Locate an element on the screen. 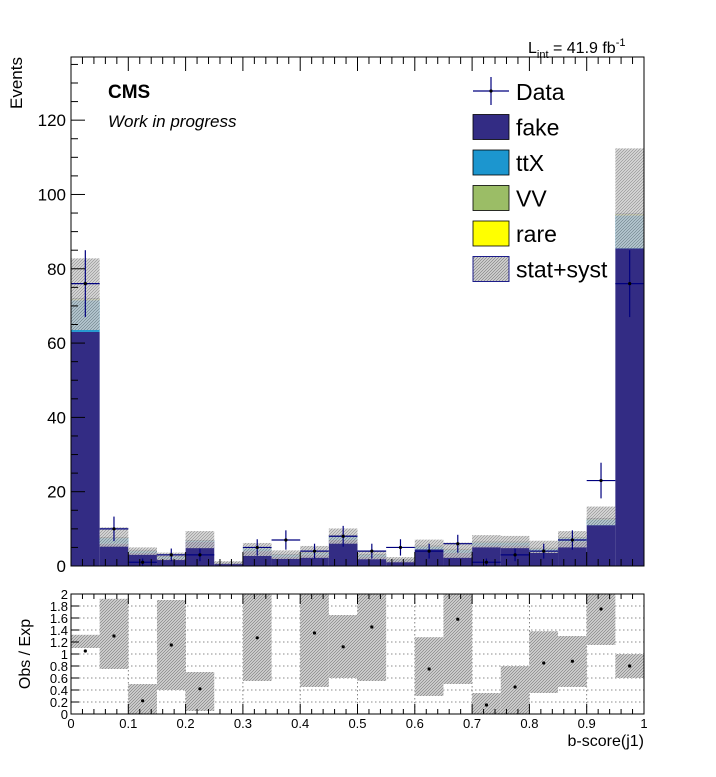 This screenshot has width=716, height=777. y-tick-label: 40 is located at coordinates (56, 417).